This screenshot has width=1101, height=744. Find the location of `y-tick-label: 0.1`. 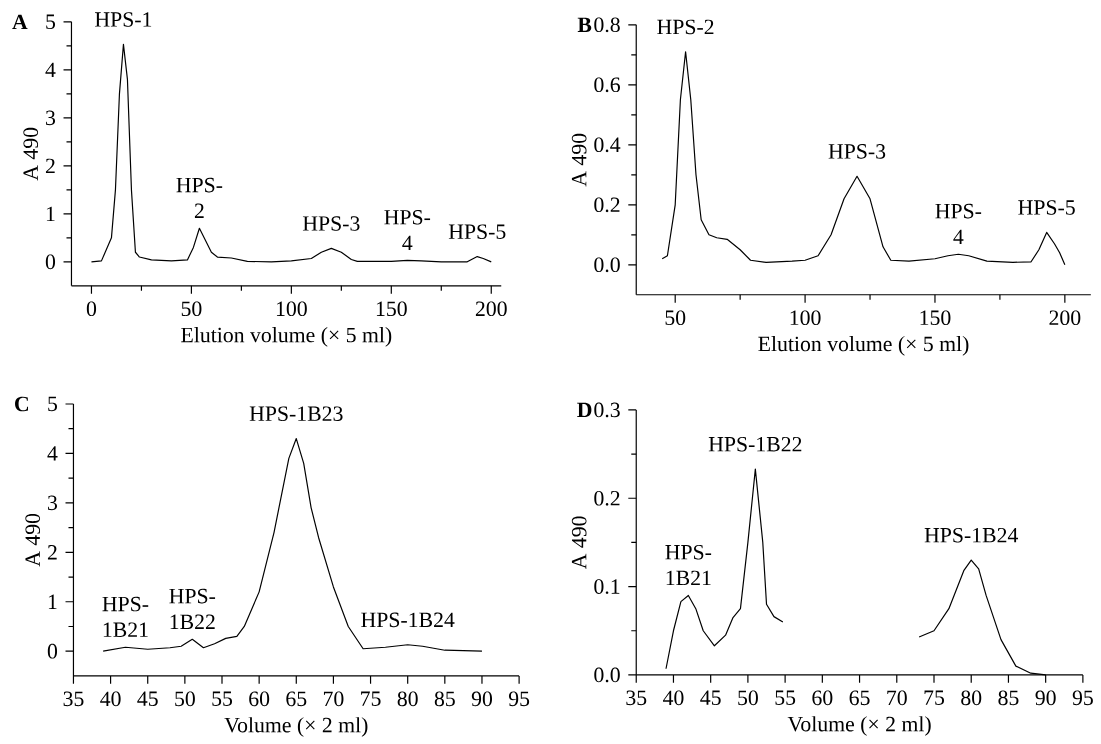

y-tick-label: 0.1 is located at coordinates (607, 586).